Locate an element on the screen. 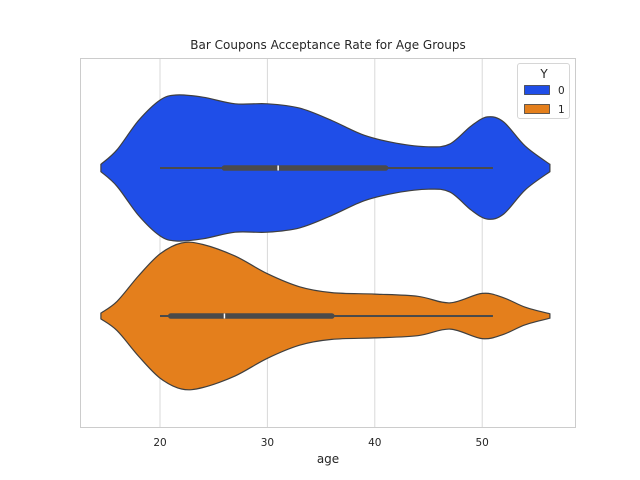  legend-item-0: 0 is located at coordinates (544, 91).